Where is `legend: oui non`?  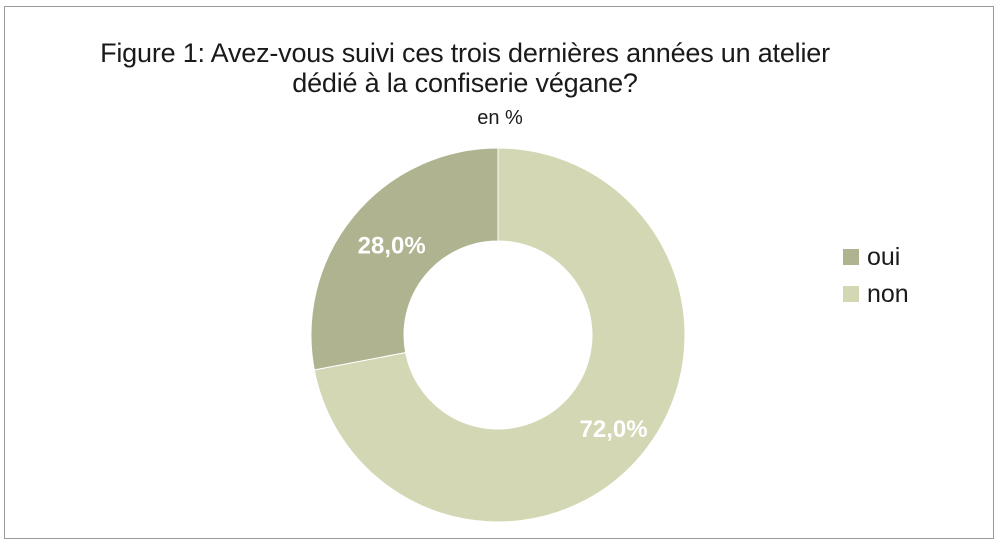
legend: oui non is located at coordinates (876, 275).